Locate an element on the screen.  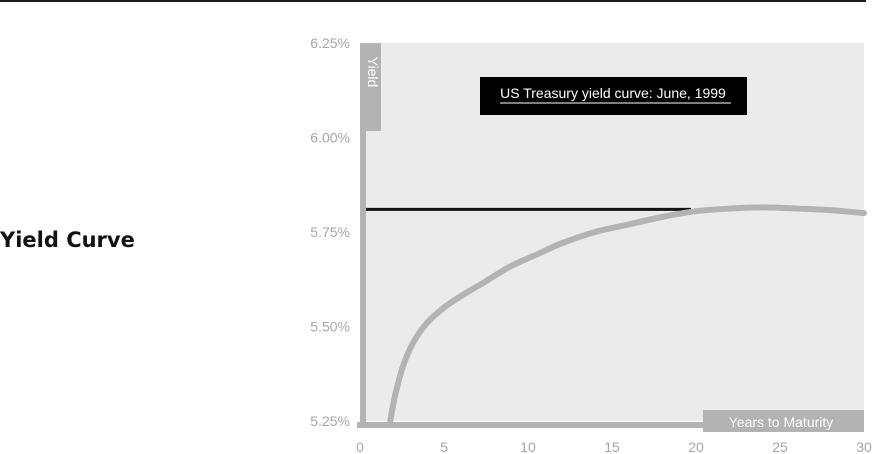
x-tick-label: 25 is located at coordinates (780, 446).